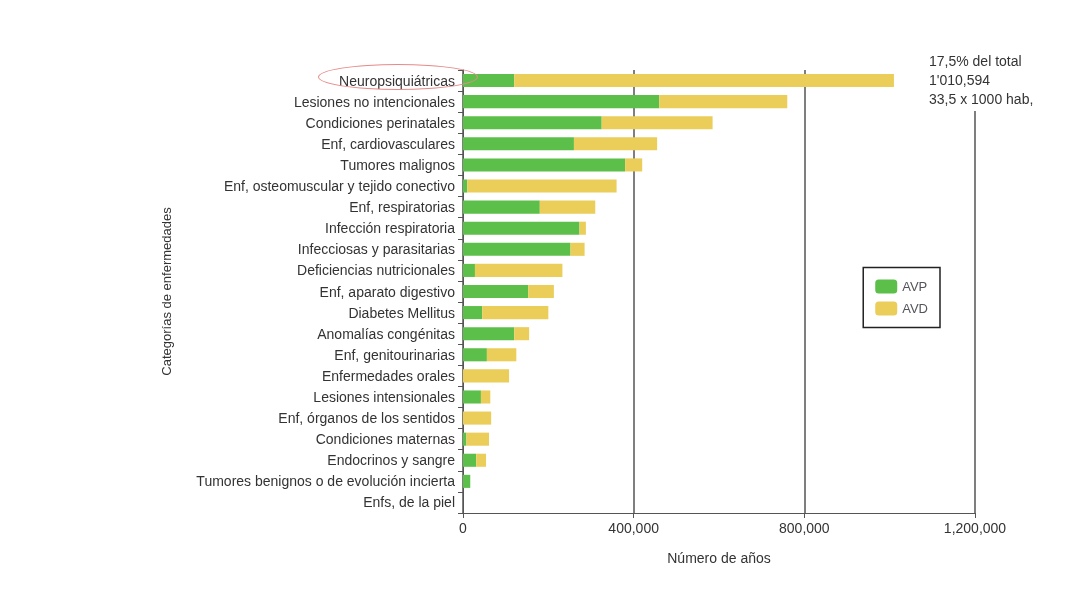 The height and width of the screenshot is (595, 1090). I want to click on y-tick-label: Deficiencias nutricionales, so click(376, 270).